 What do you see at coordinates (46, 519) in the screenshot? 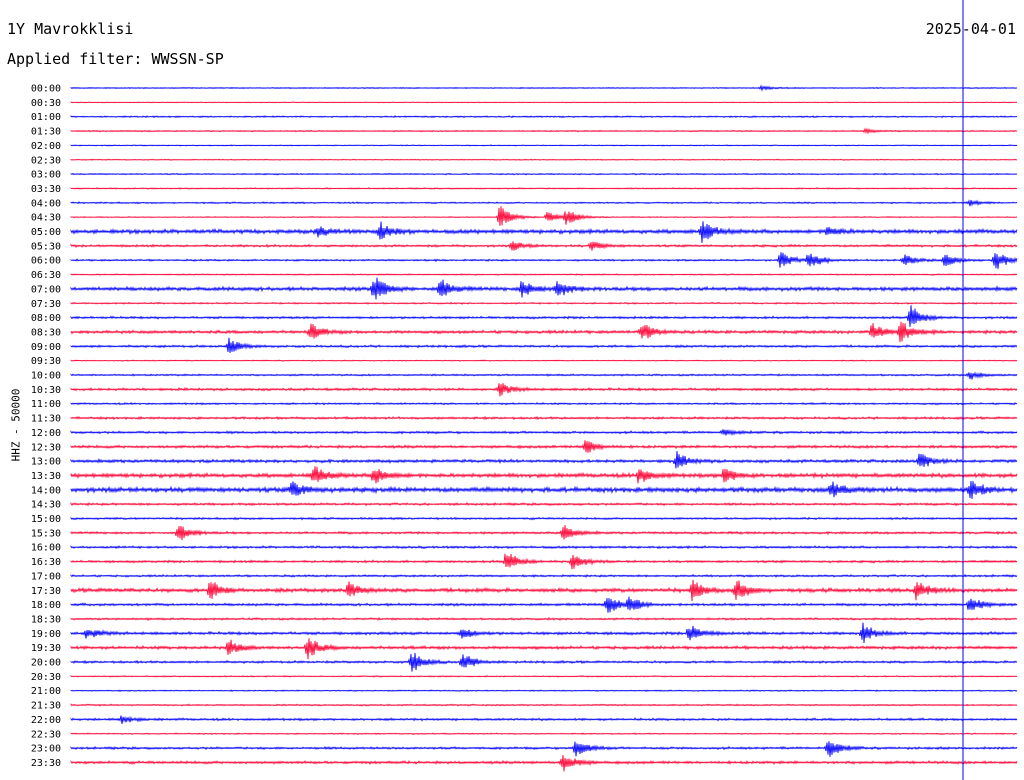
I see `row-label: 15:00` at bounding box center [46, 519].